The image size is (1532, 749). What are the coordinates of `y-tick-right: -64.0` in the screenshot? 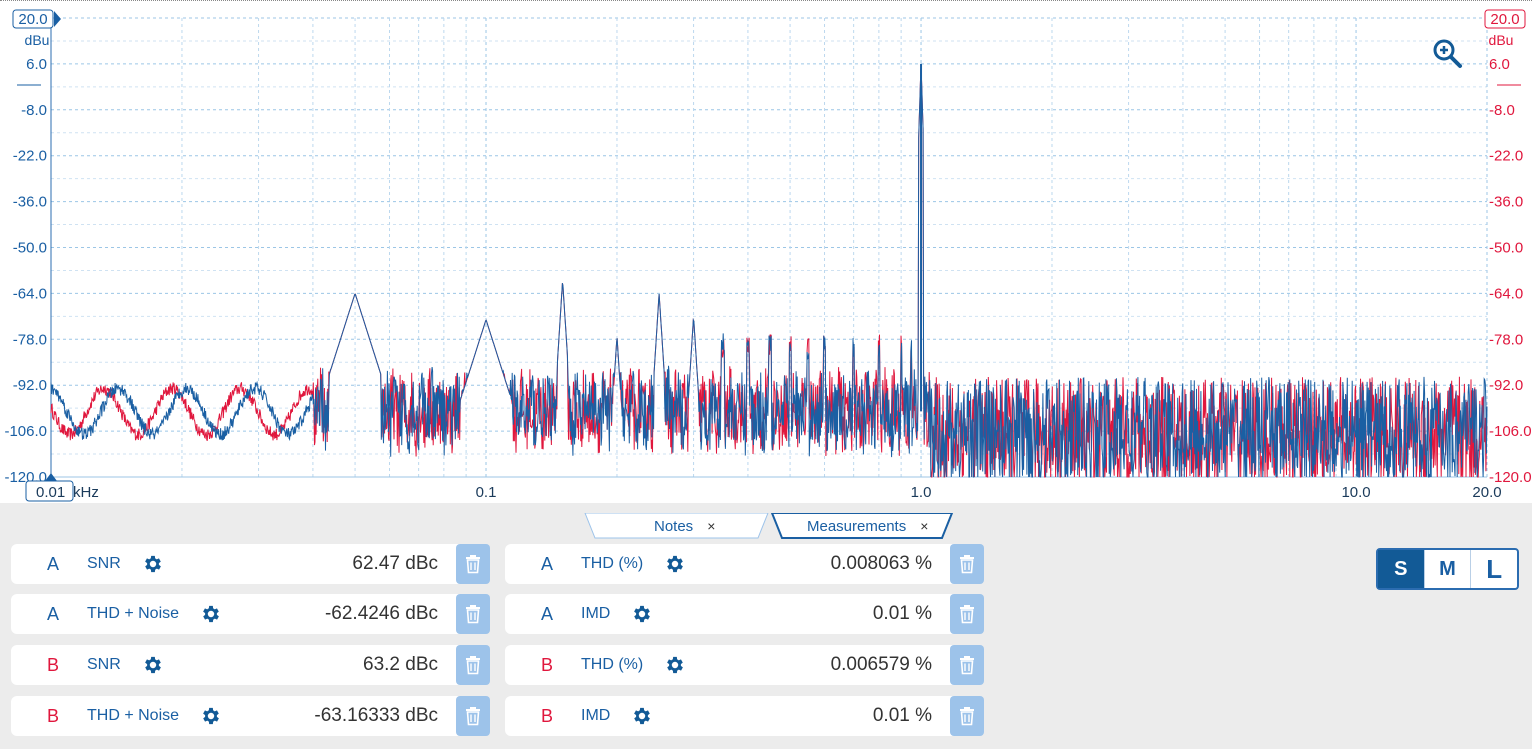 It's located at (1506, 293).